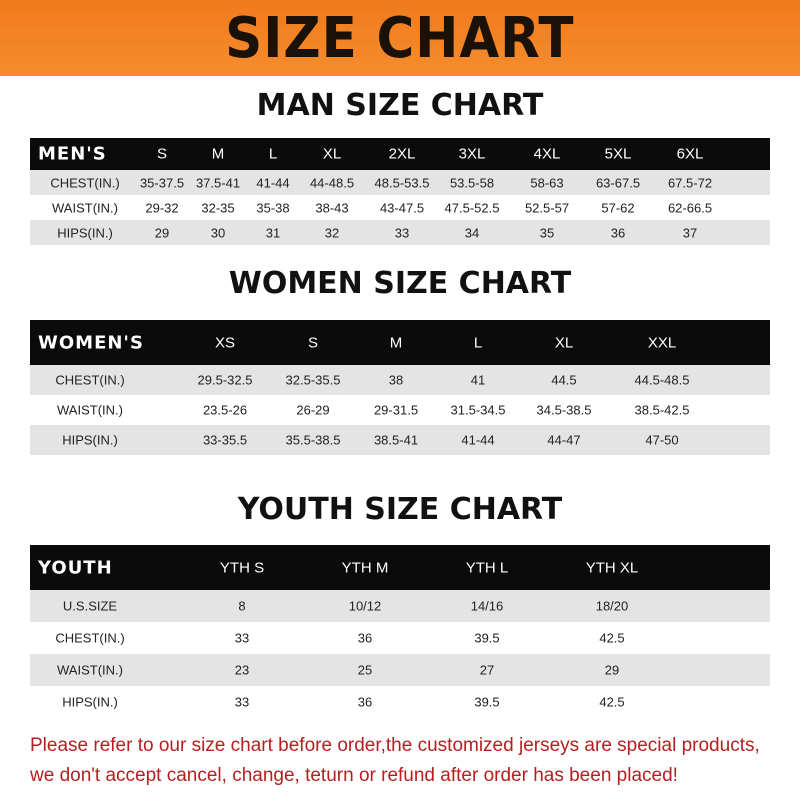  I want to click on table-cell: YTH L, so click(487, 567).